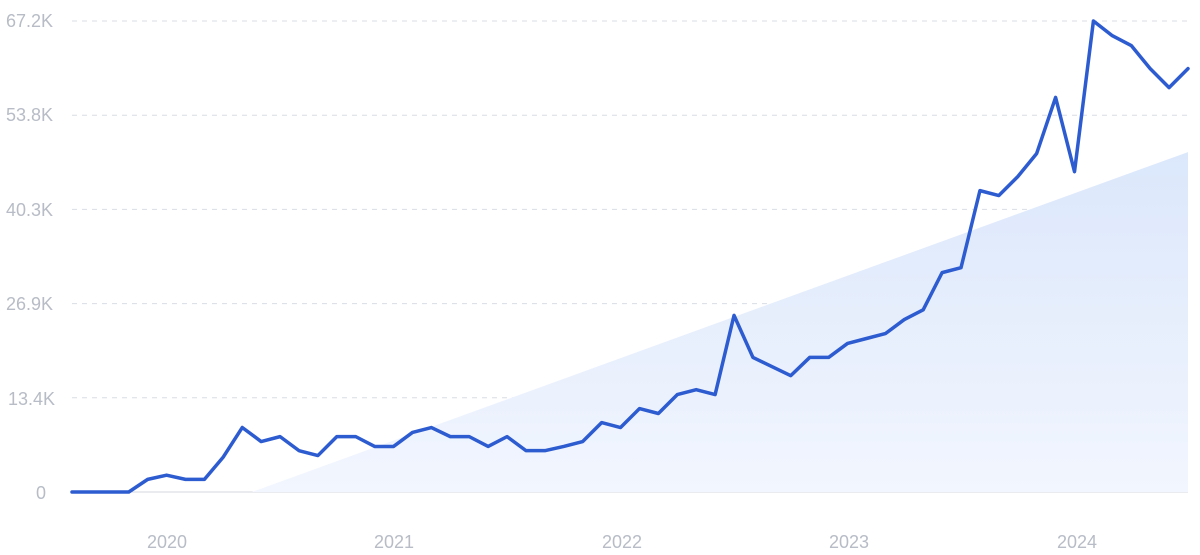 The width and height of the screenshot is (1200, 555). Describe the element at coordinates (29, 115) in the screenshot. I see `y-tick-label-53.8k: 53.8K` at that location.